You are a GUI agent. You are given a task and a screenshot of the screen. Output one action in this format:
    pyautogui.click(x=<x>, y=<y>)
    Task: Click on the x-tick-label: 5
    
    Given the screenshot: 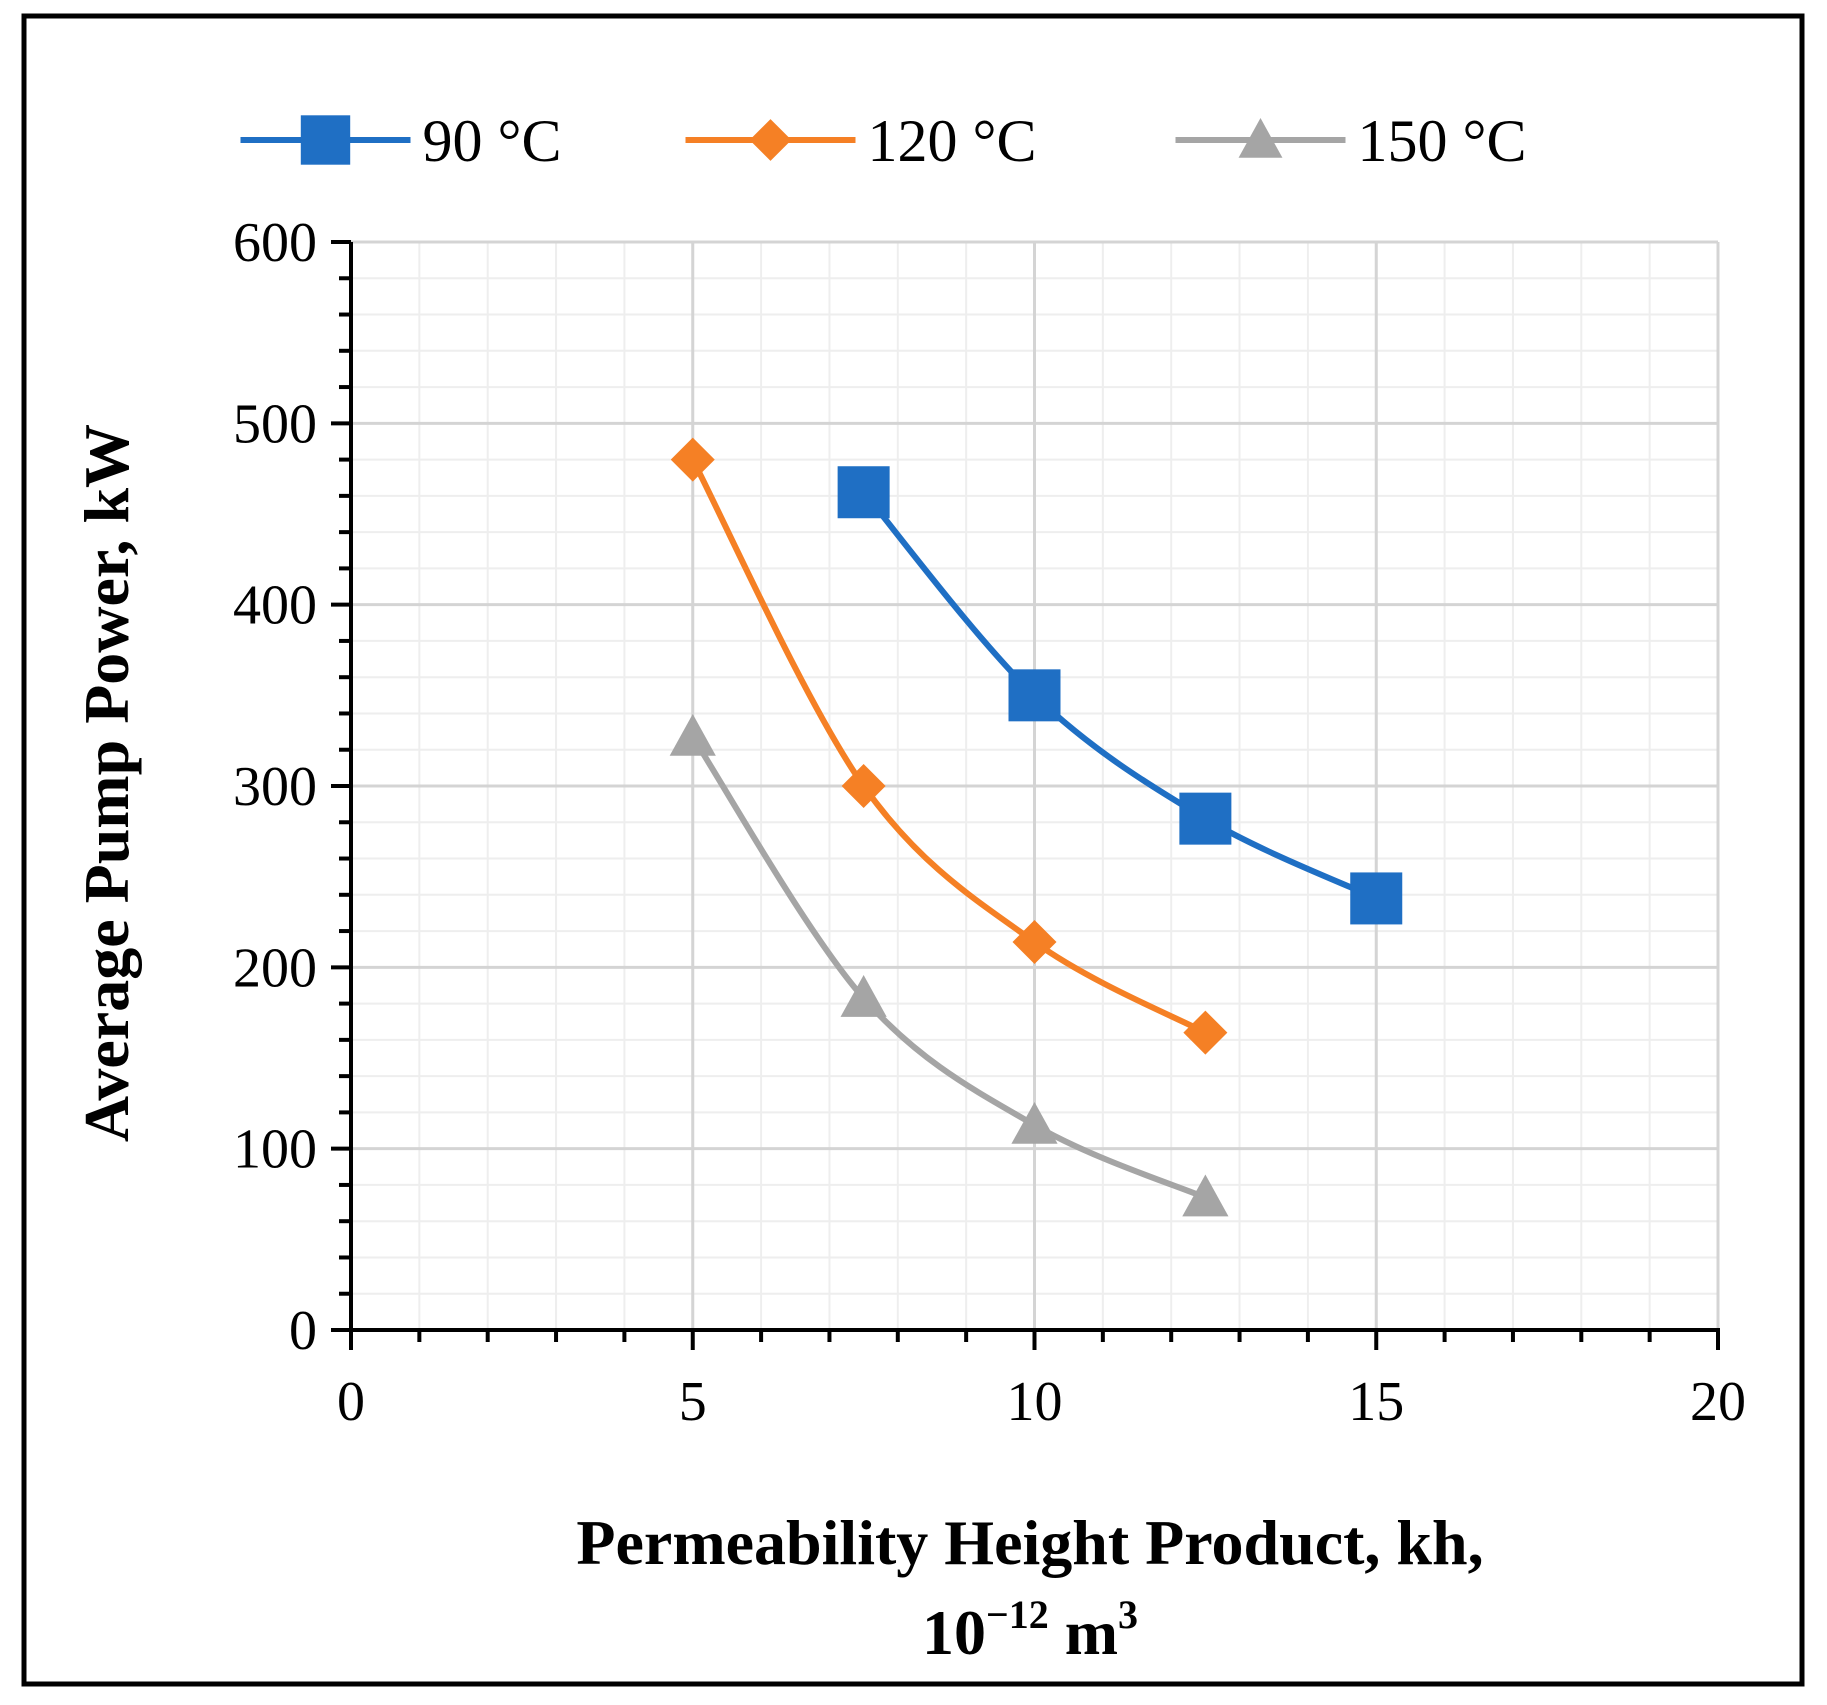 What is the action you would take?
    pyautogui.click(x=693, y=1402)
    